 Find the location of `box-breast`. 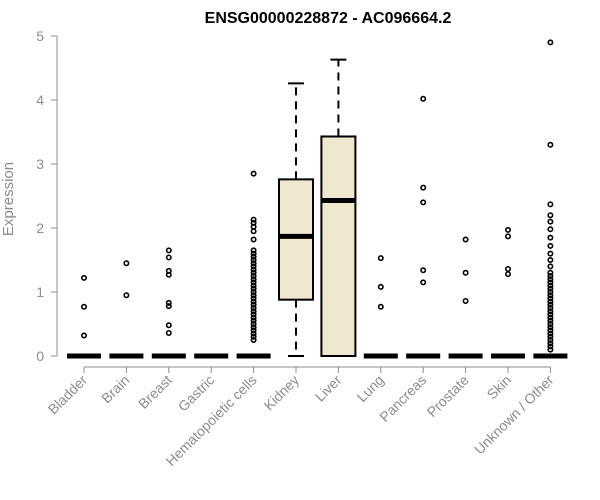

box-breast is located at coordinates (168, 303).